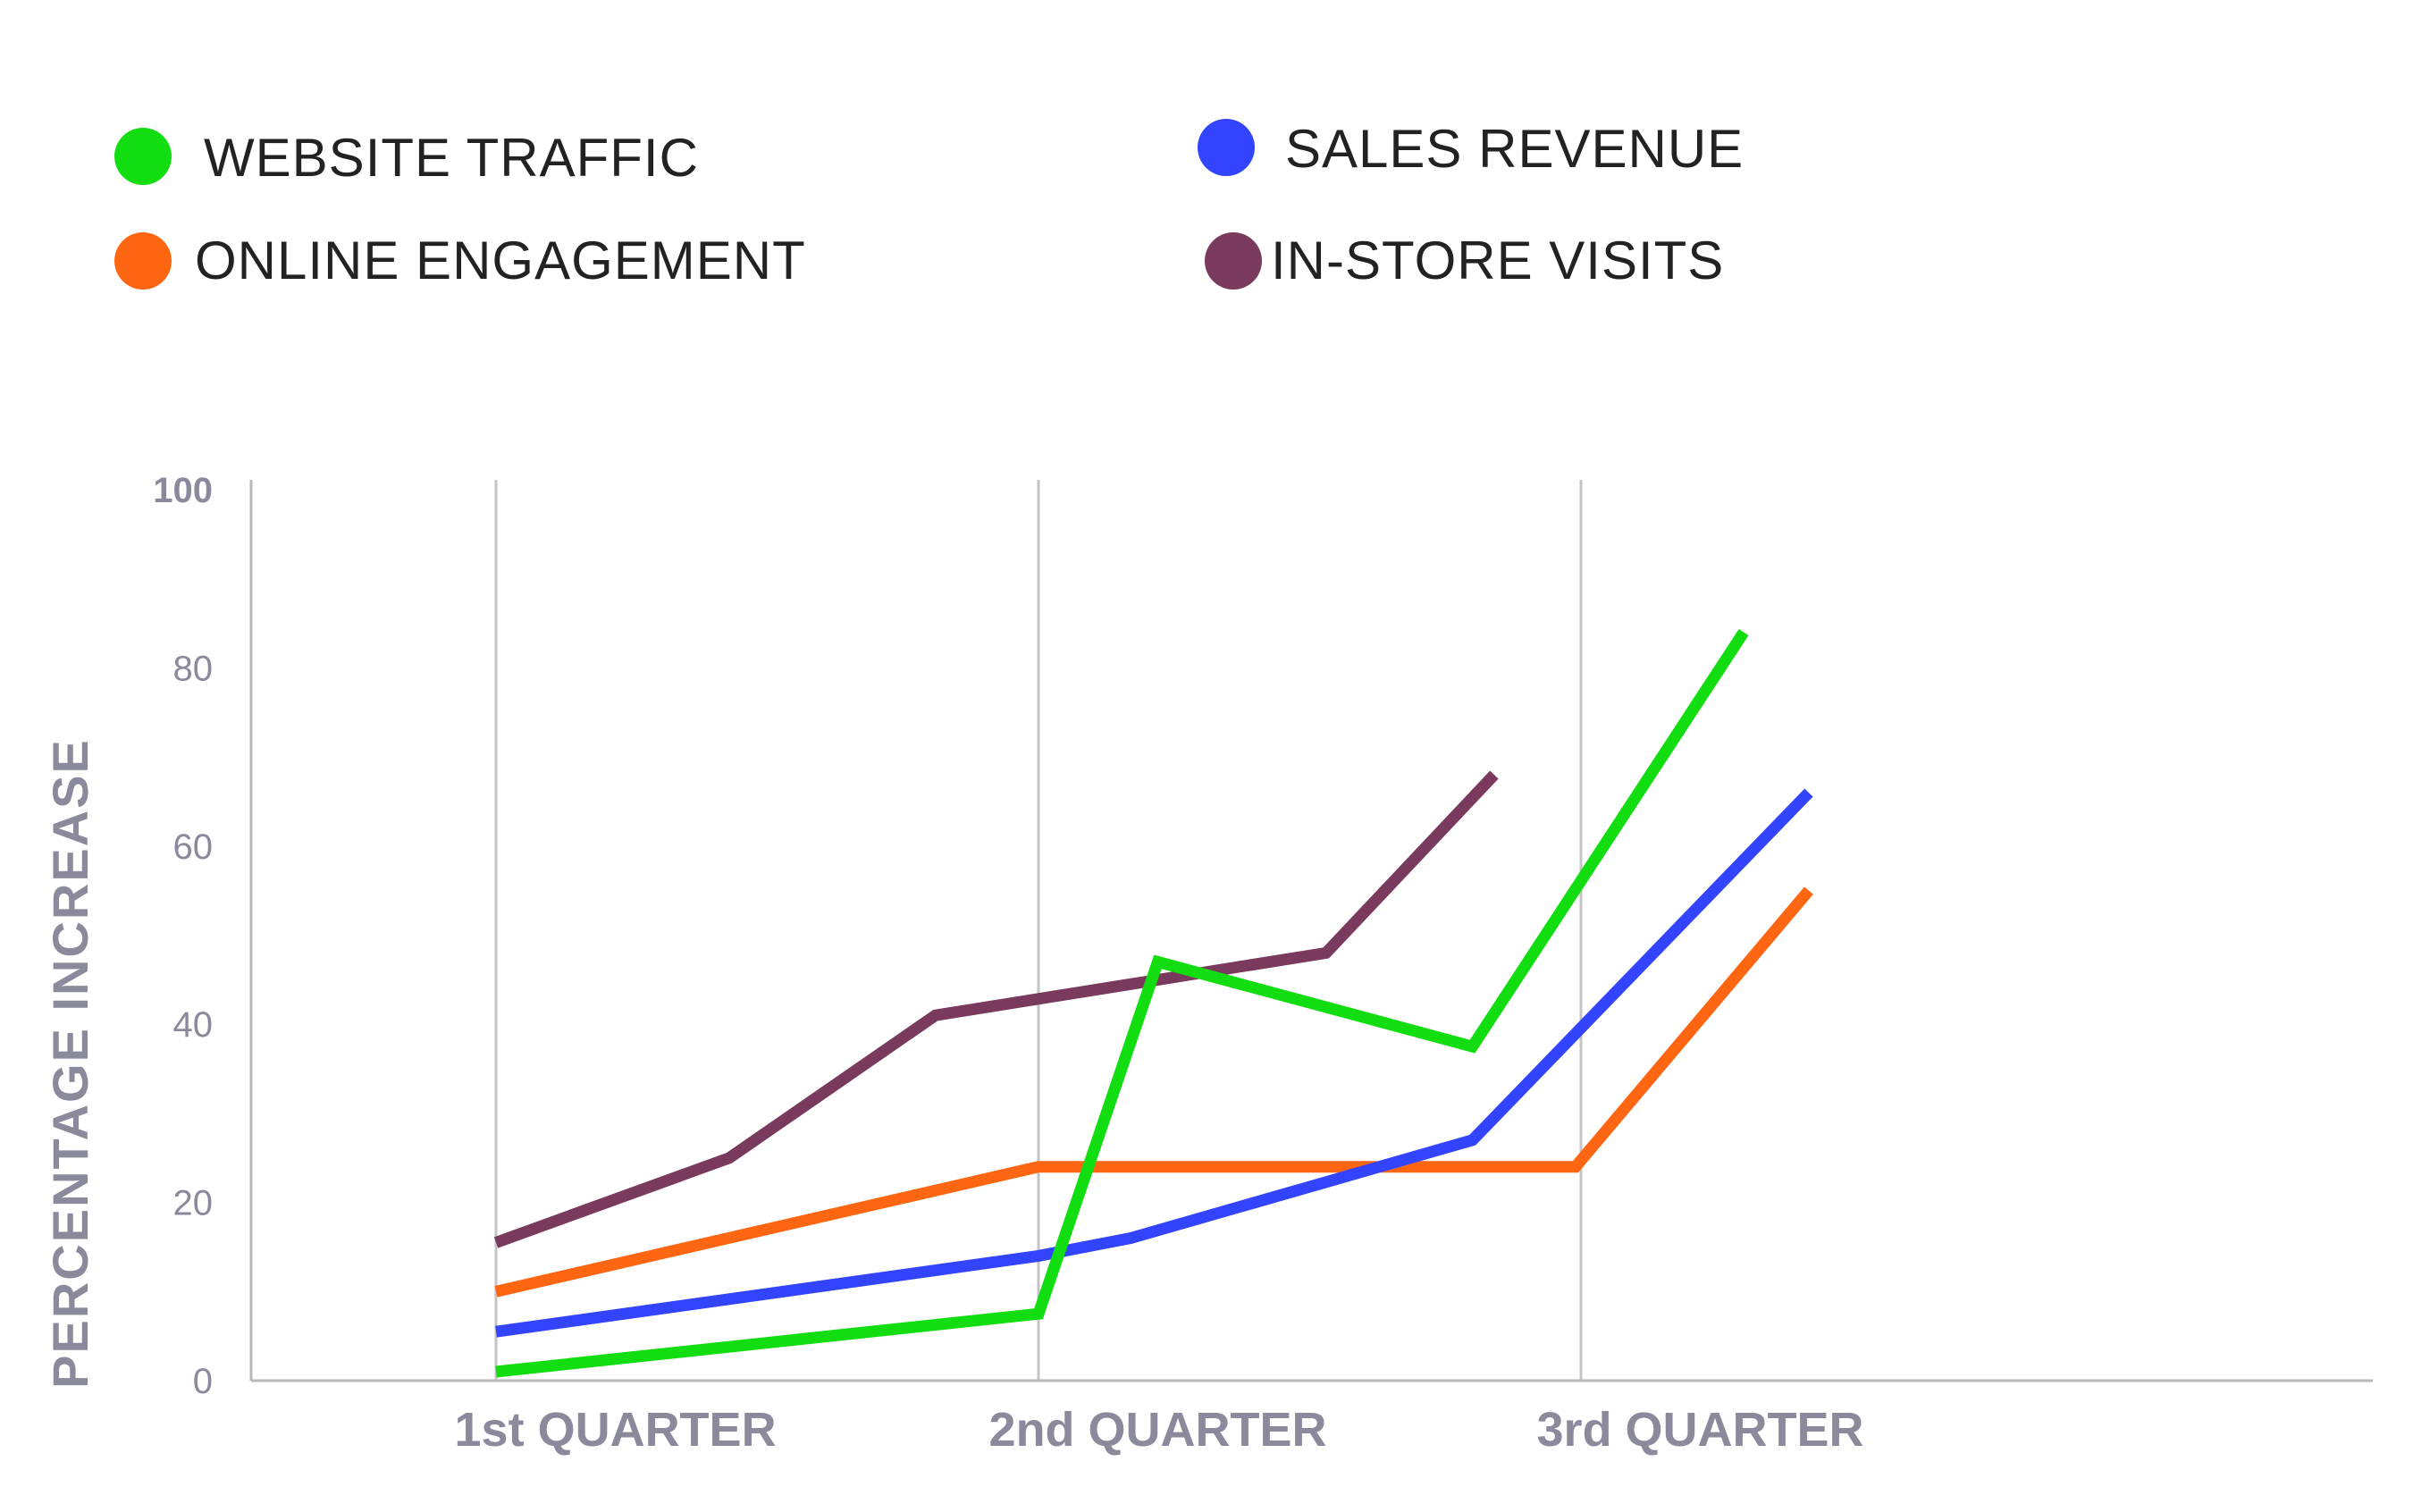  Describe the element at coordinates (616, 1430) in the screenshot. I see `x-tick-label-1st-quarter: 1st QUARTER` at that location.